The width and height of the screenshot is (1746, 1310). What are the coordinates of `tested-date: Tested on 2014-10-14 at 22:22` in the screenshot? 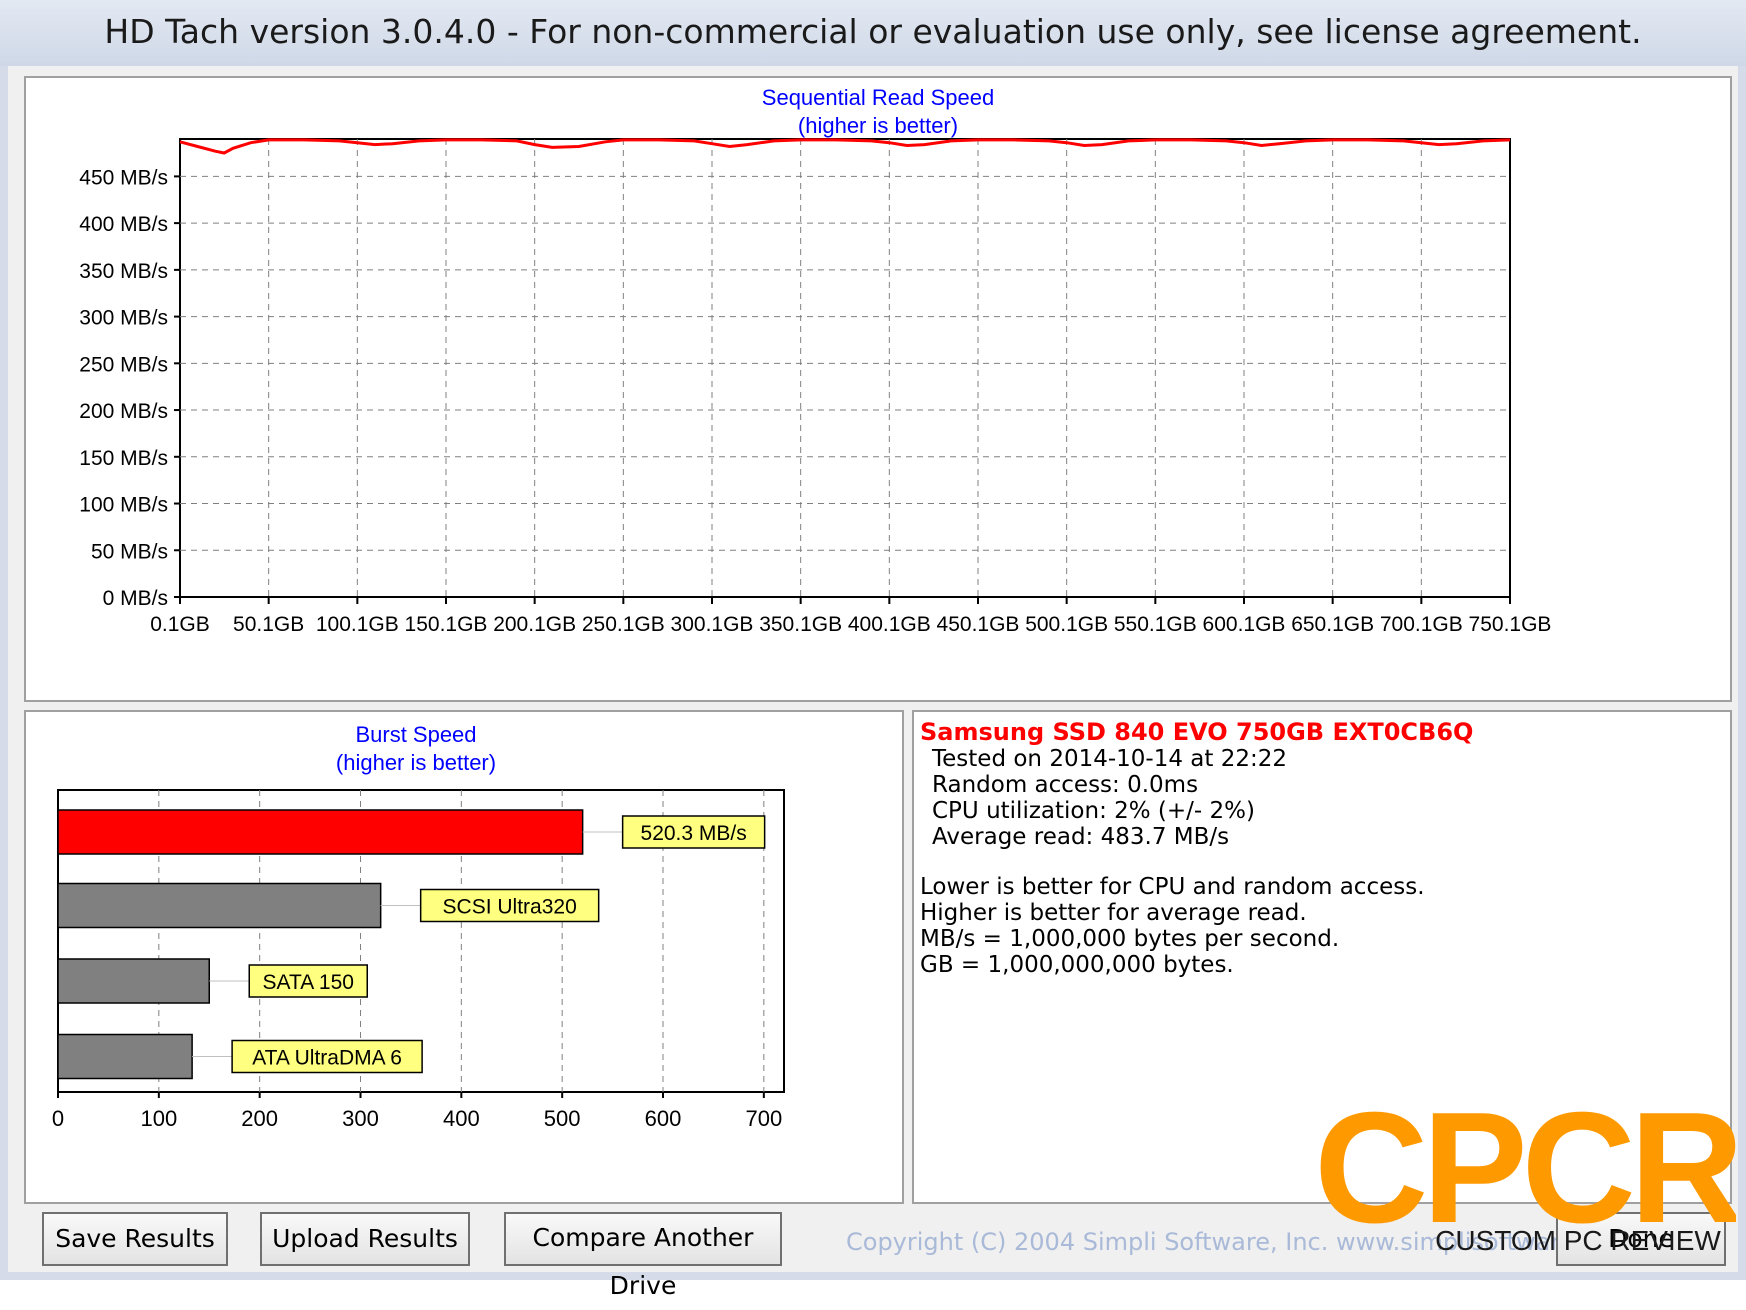 It's located at (1109, 759).